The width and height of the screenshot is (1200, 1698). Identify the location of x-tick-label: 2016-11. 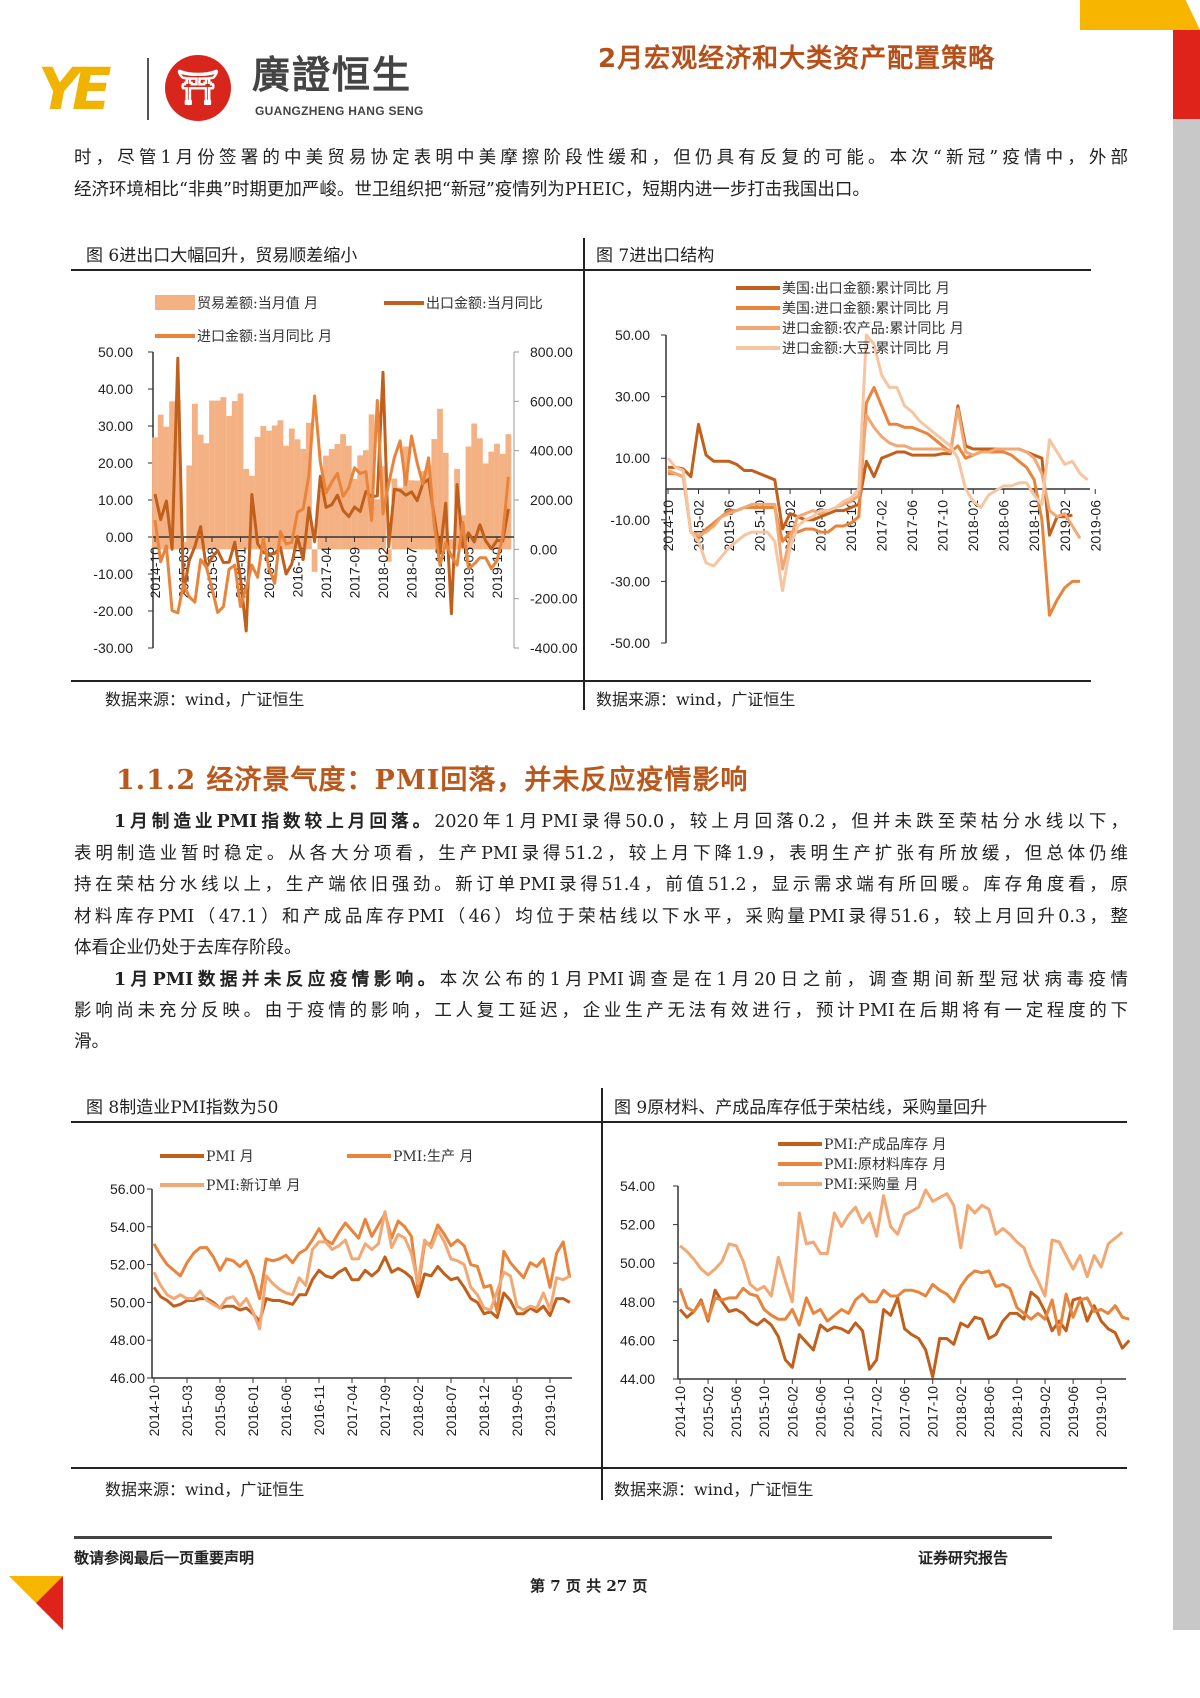
(319, 1410).